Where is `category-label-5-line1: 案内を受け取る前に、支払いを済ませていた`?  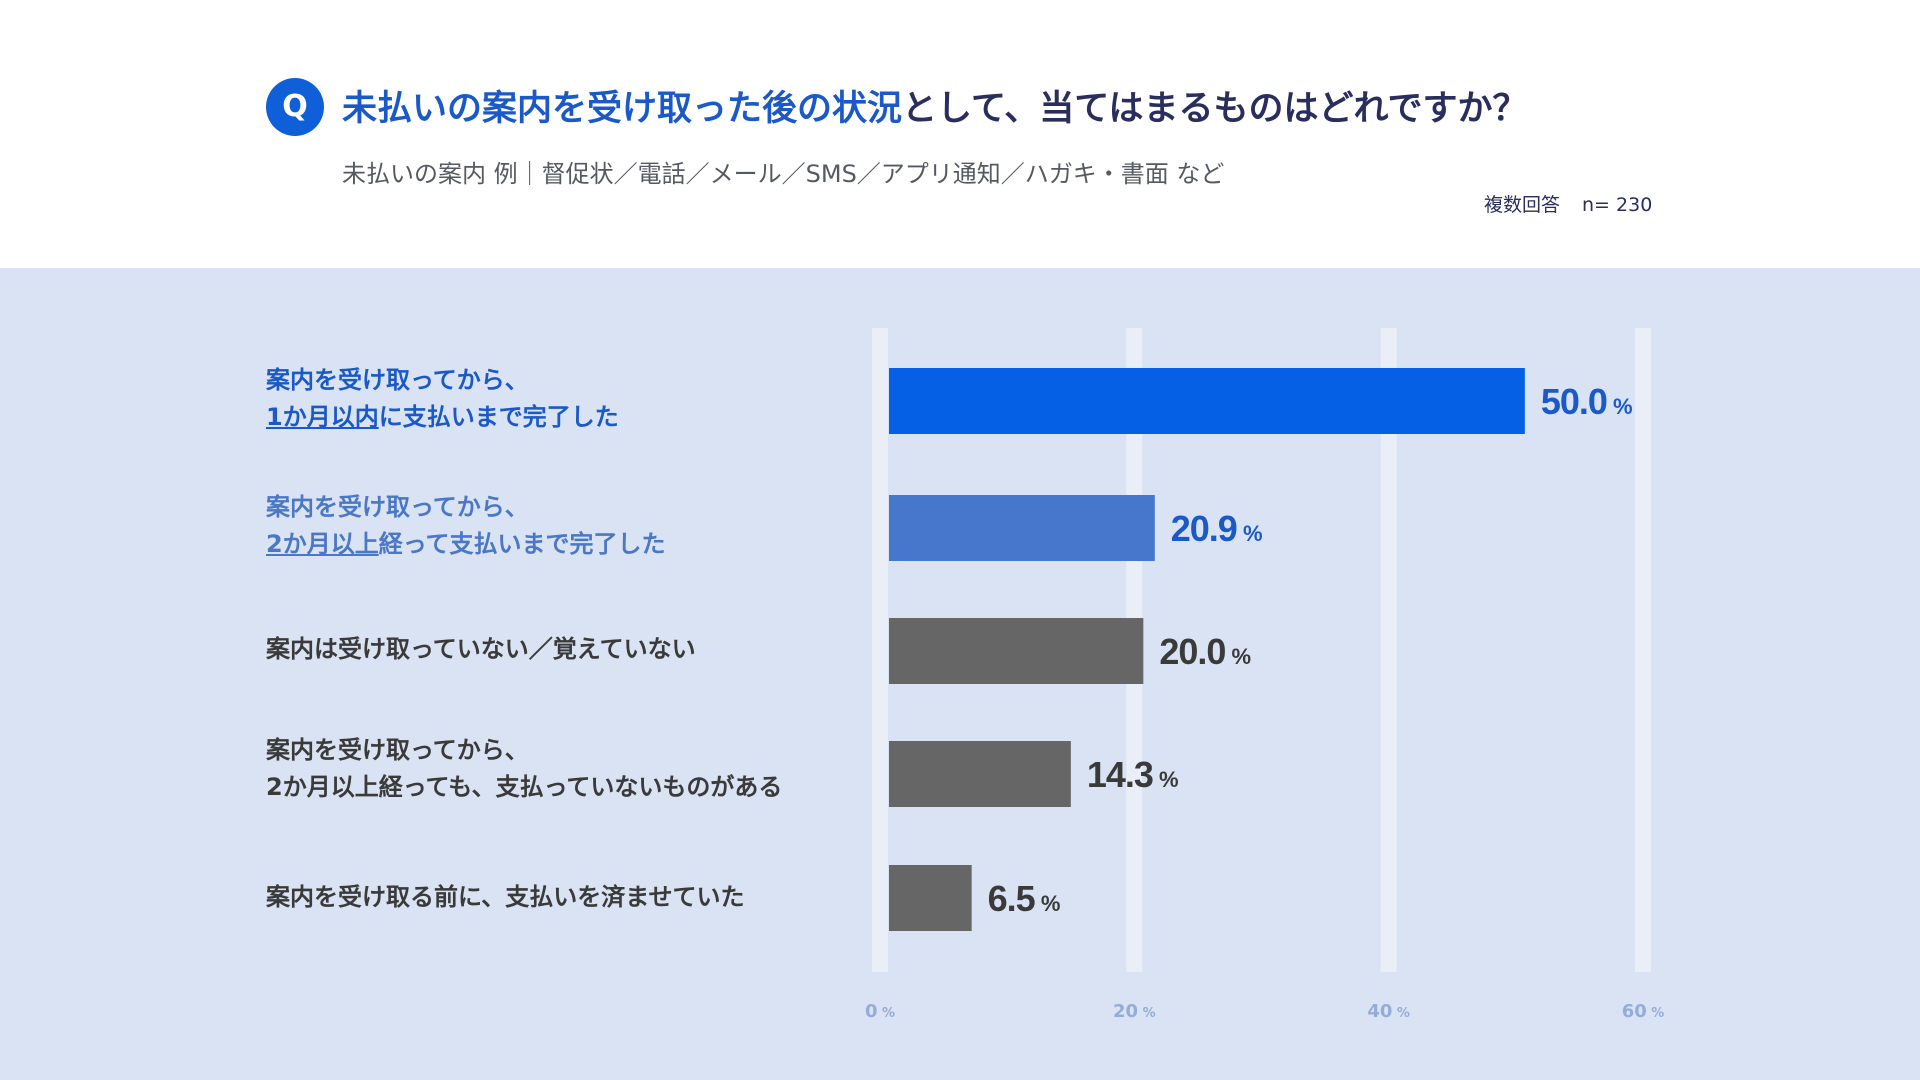
category-label-5-line1: 案内を受け取る前に、支払いを済ませていた is located at coordinates (505, 897).